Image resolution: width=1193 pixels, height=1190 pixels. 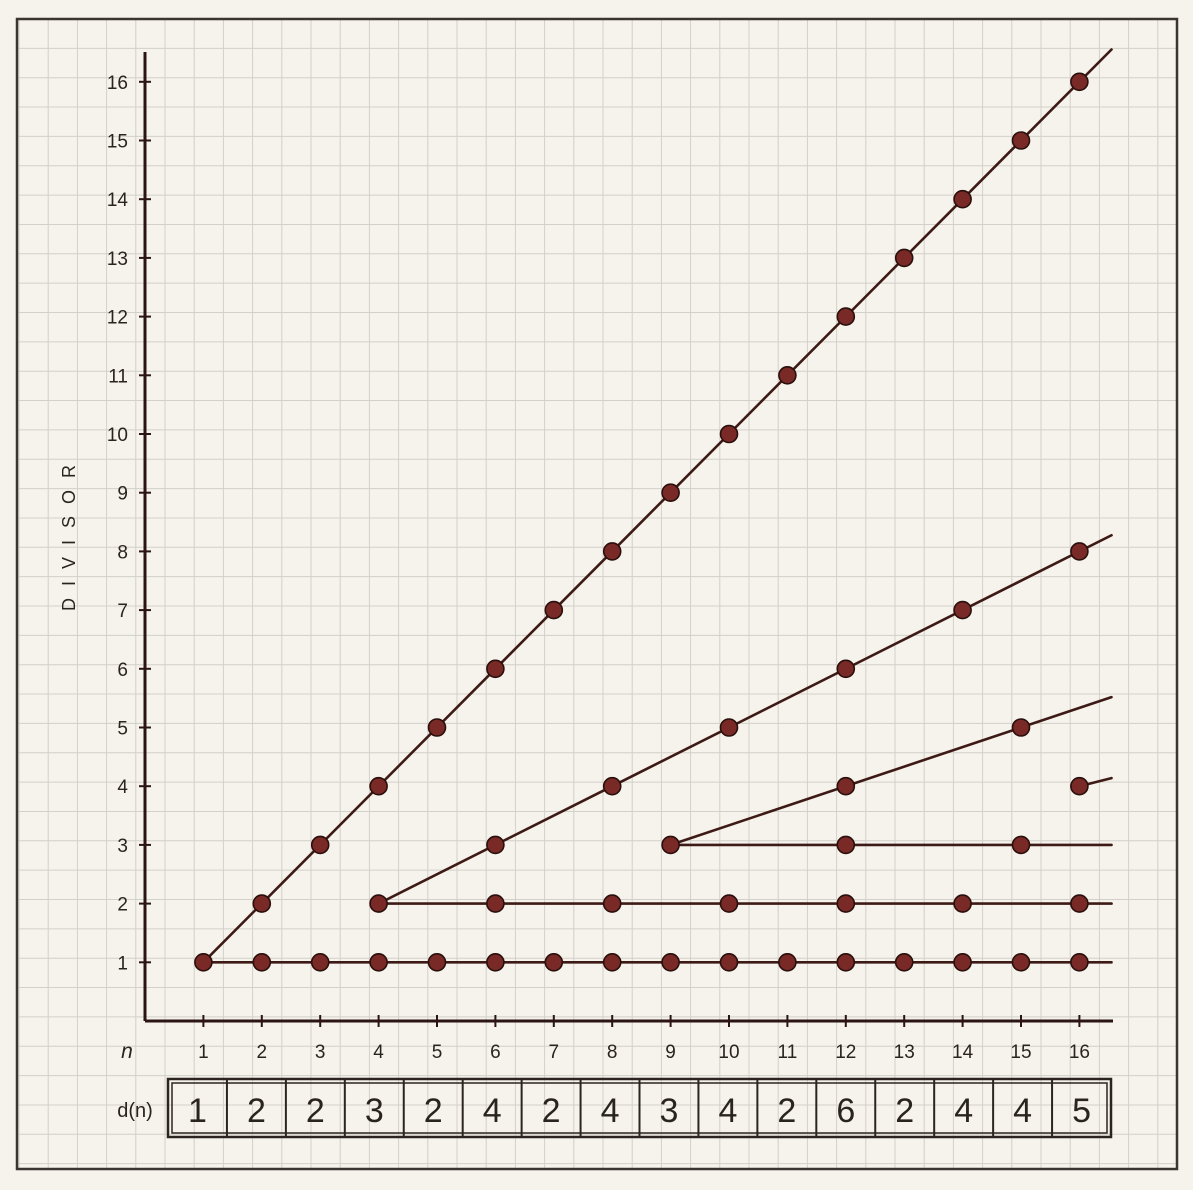 What do you see at coordinates (262, 1052) in the screenshot?
I see `x-tick-label: 2` at bounding box center [262, 1052].